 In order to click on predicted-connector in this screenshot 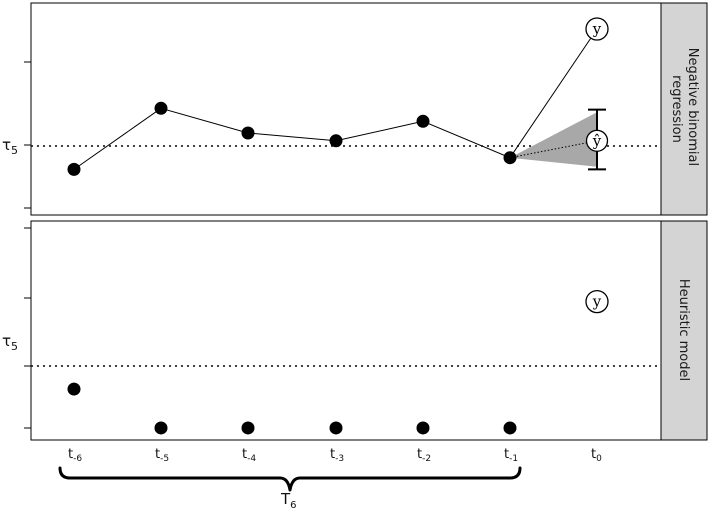, I will do `click(553, 149)`.